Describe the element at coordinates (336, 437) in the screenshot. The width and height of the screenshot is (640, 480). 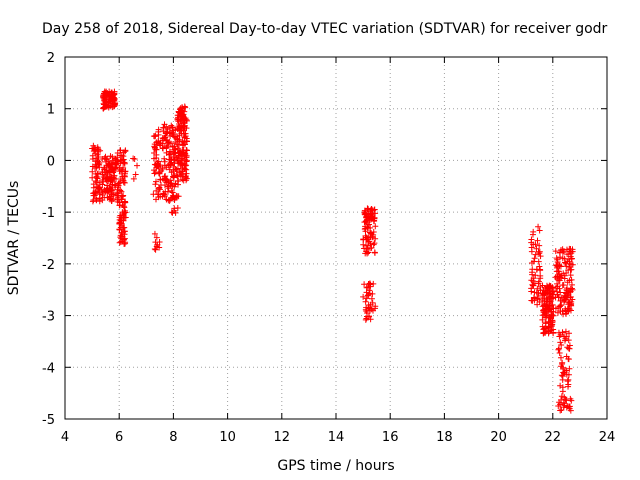
I see `x-tick-label: 14` at that location.